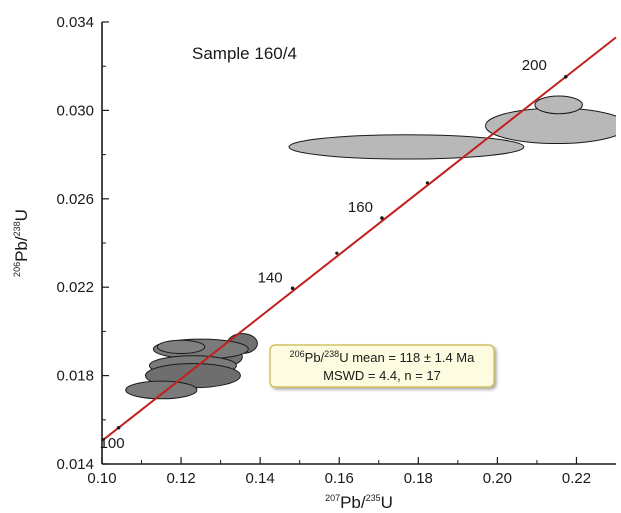 The image size is (621, 513). Describe the element at coordinates (101, 478) in the screenshot. I see `x-tick-label: 0.10` at that location.